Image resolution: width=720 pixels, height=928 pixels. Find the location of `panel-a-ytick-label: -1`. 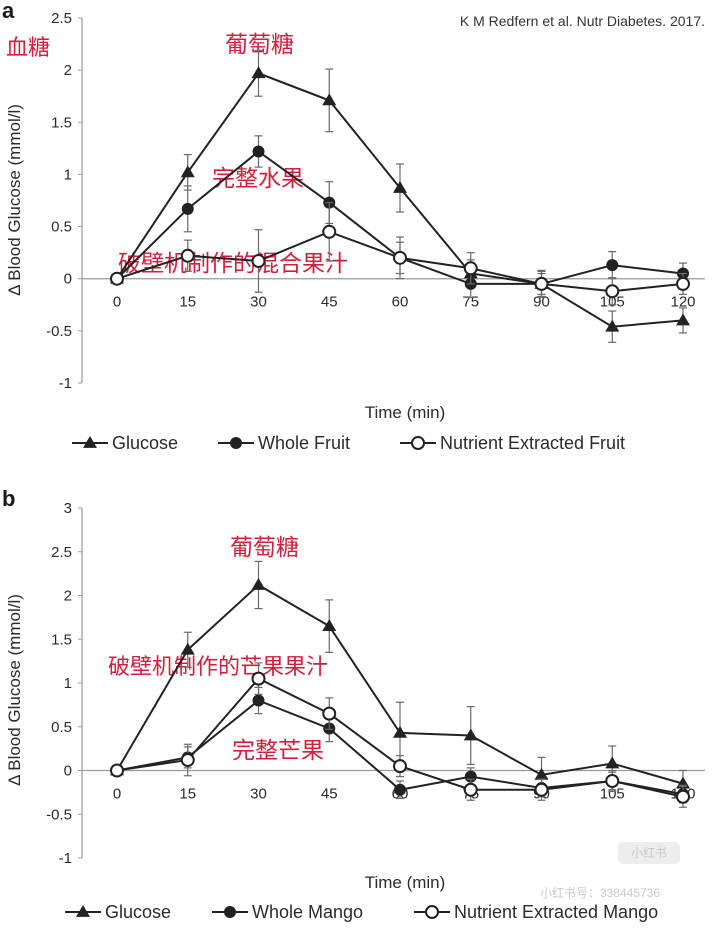

panel-a-ytick-label: -1 is located at coordinates (65, 383).